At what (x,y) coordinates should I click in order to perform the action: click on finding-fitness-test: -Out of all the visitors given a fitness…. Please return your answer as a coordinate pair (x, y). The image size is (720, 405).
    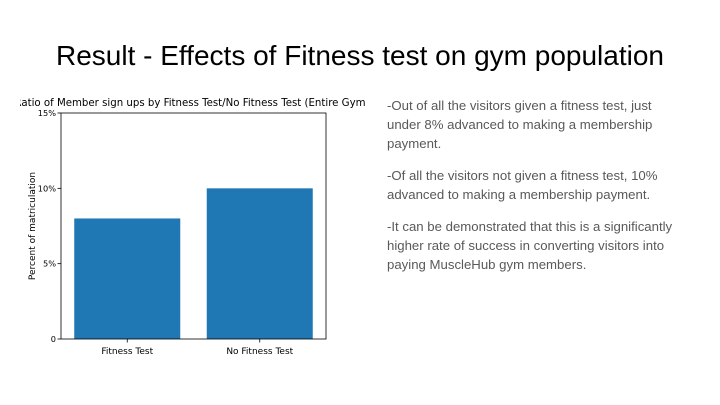
    Looking at the image, I should click on (520, 124).